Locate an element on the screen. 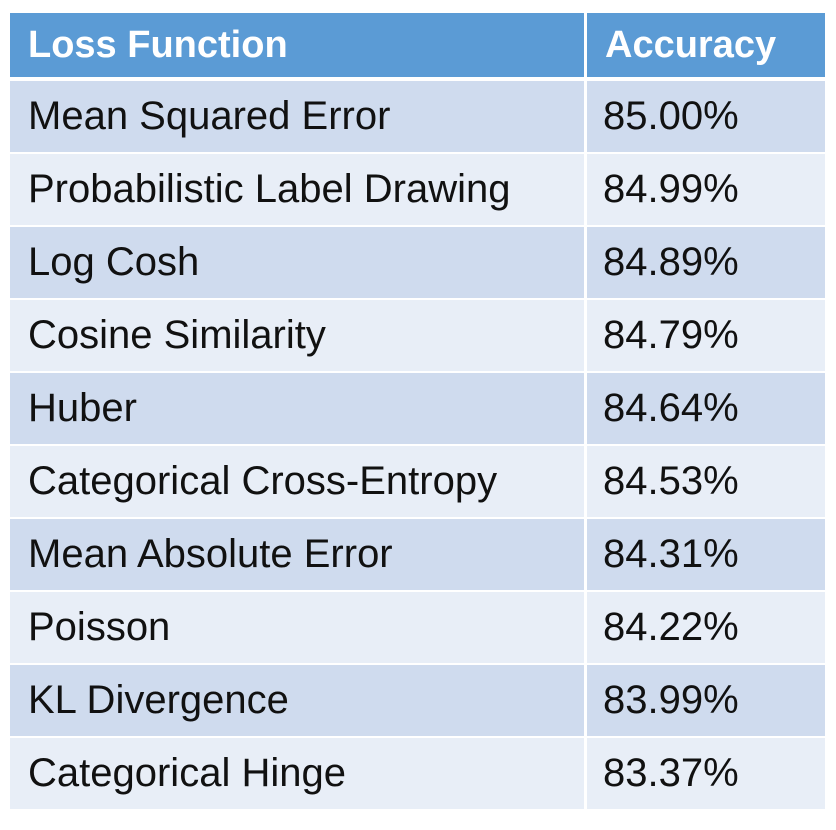  header-accuracy: Accuracy is located at coordinates (706, 47).